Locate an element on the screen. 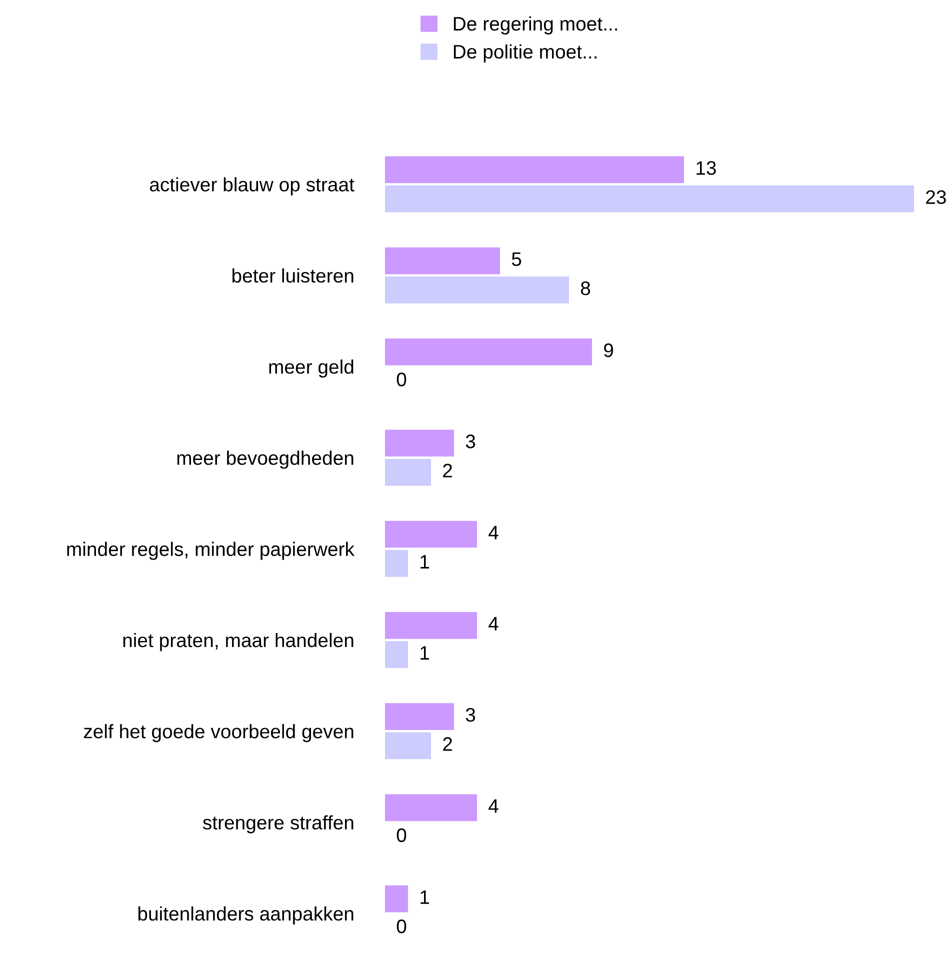  y-tick-label: strengere straffen is located at coordinates (278, 824).